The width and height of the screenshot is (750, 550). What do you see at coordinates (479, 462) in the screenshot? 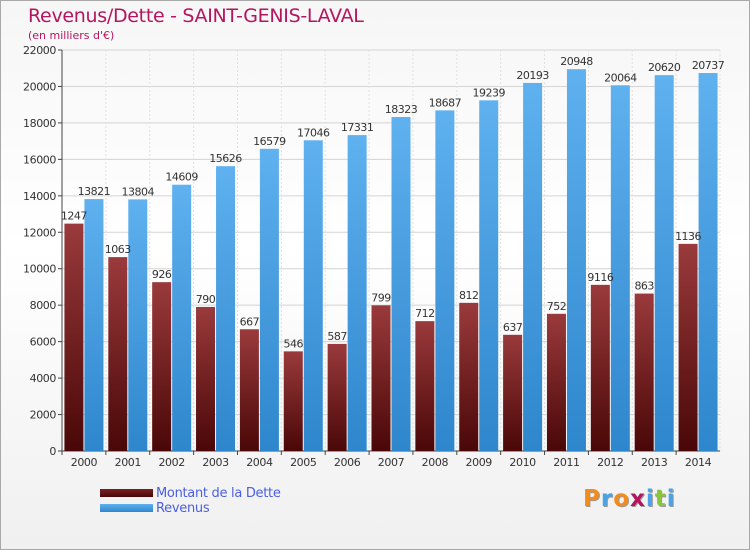
I see `x-tick-label-2009: 2009` at bounding box center [479, 462].